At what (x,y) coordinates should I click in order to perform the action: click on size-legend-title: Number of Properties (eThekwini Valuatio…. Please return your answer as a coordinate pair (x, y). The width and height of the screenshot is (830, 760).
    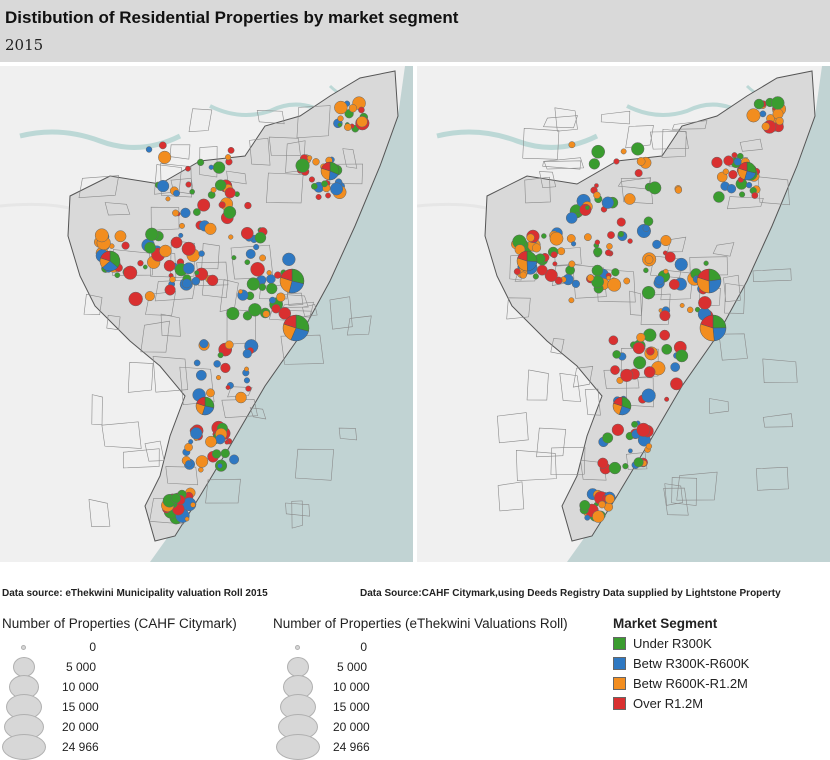
    Looking at the image, I should click on (420, 623).